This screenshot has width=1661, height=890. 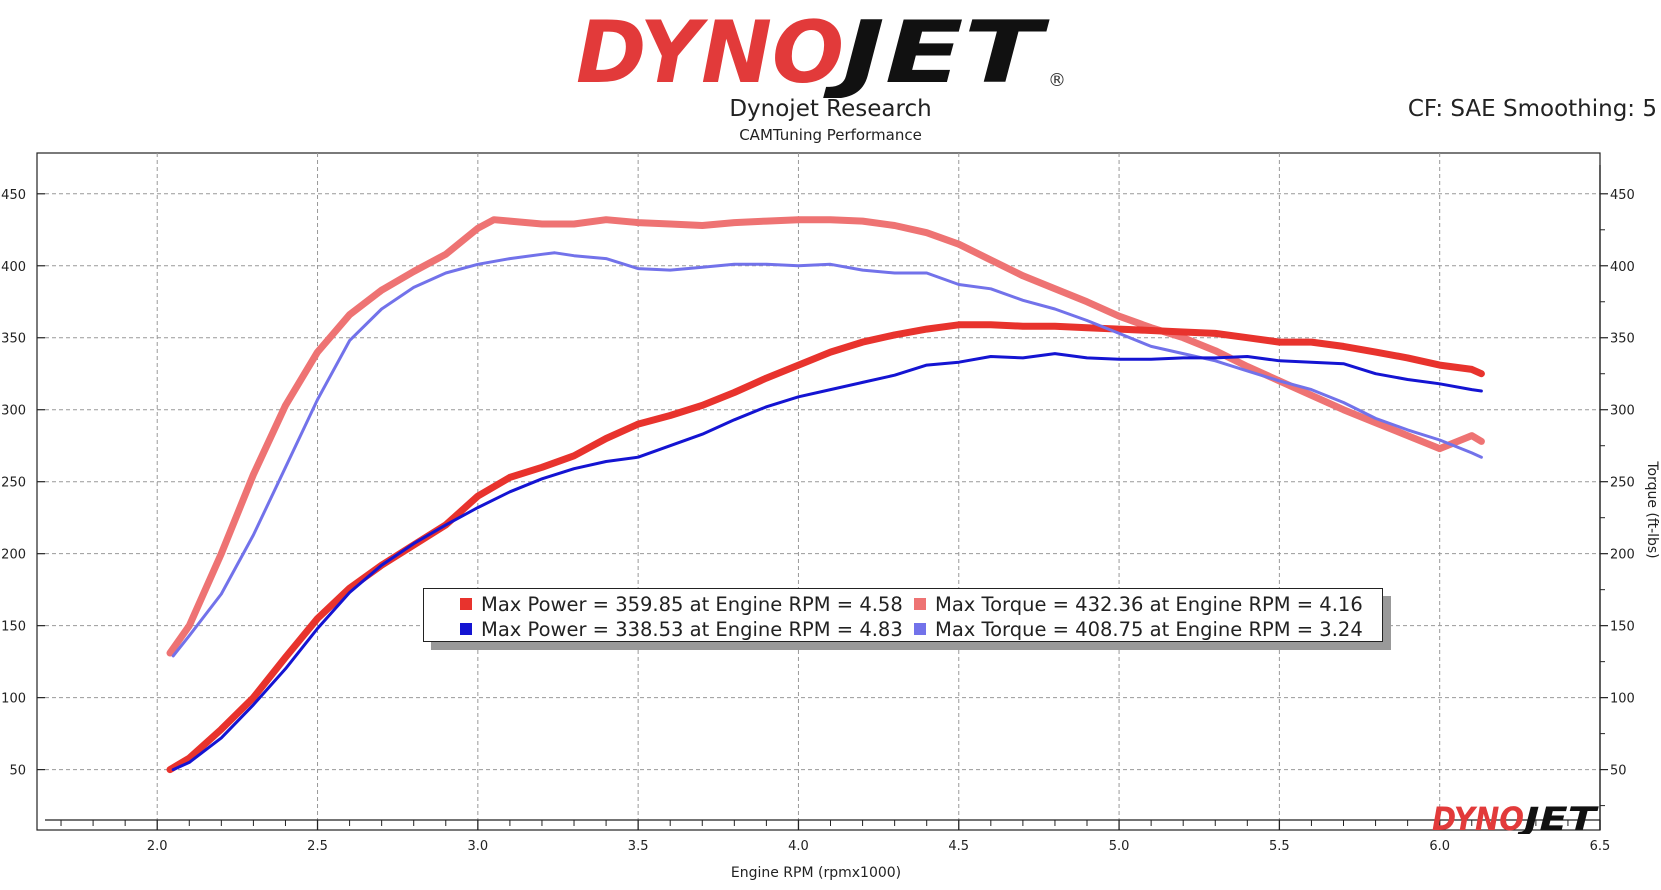 I want to click on y-left-tick-label: 50, so click(x=17, y=771).